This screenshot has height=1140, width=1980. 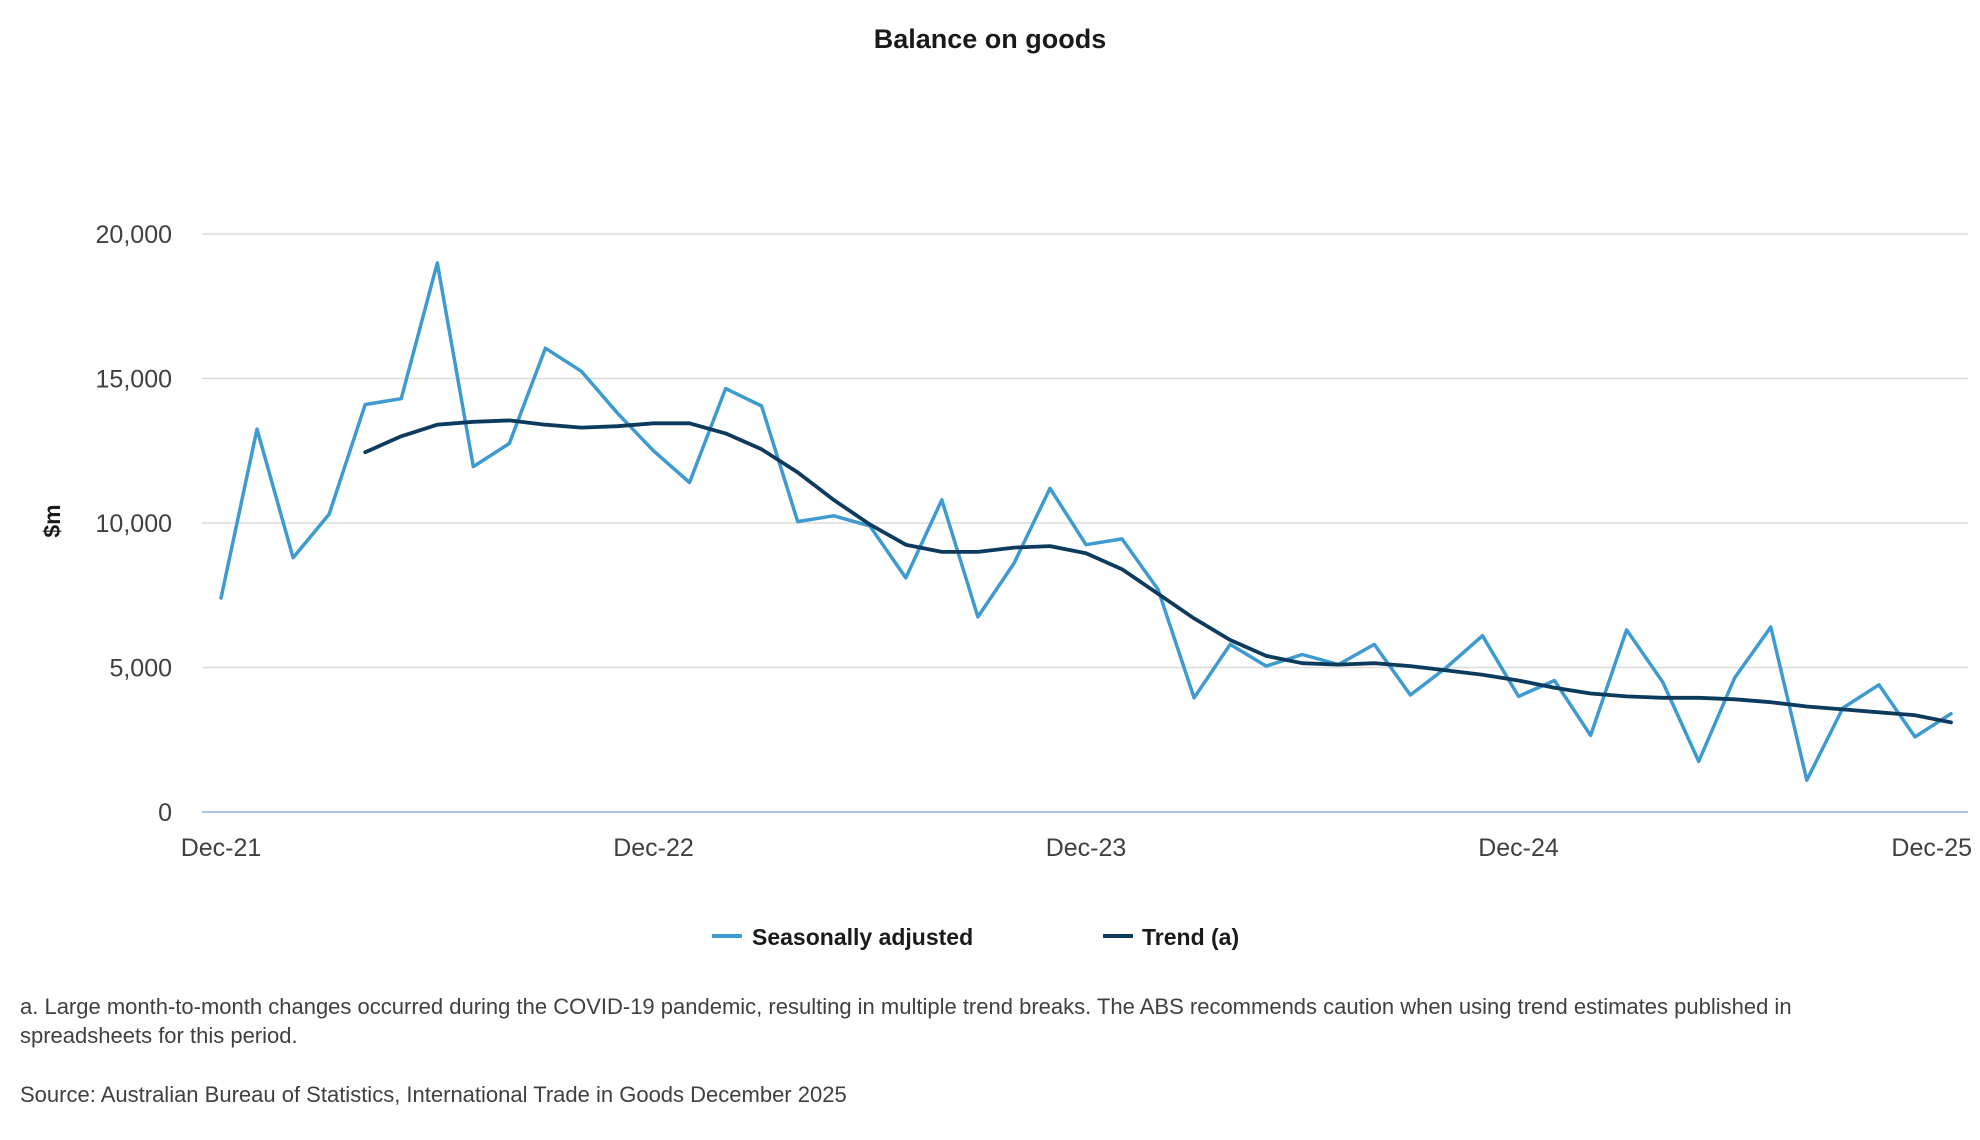 What do you see at coordinates (140, 669) in the screenshot?
I see `y-tick-label: 5,000` at bounding box center [140, 669].